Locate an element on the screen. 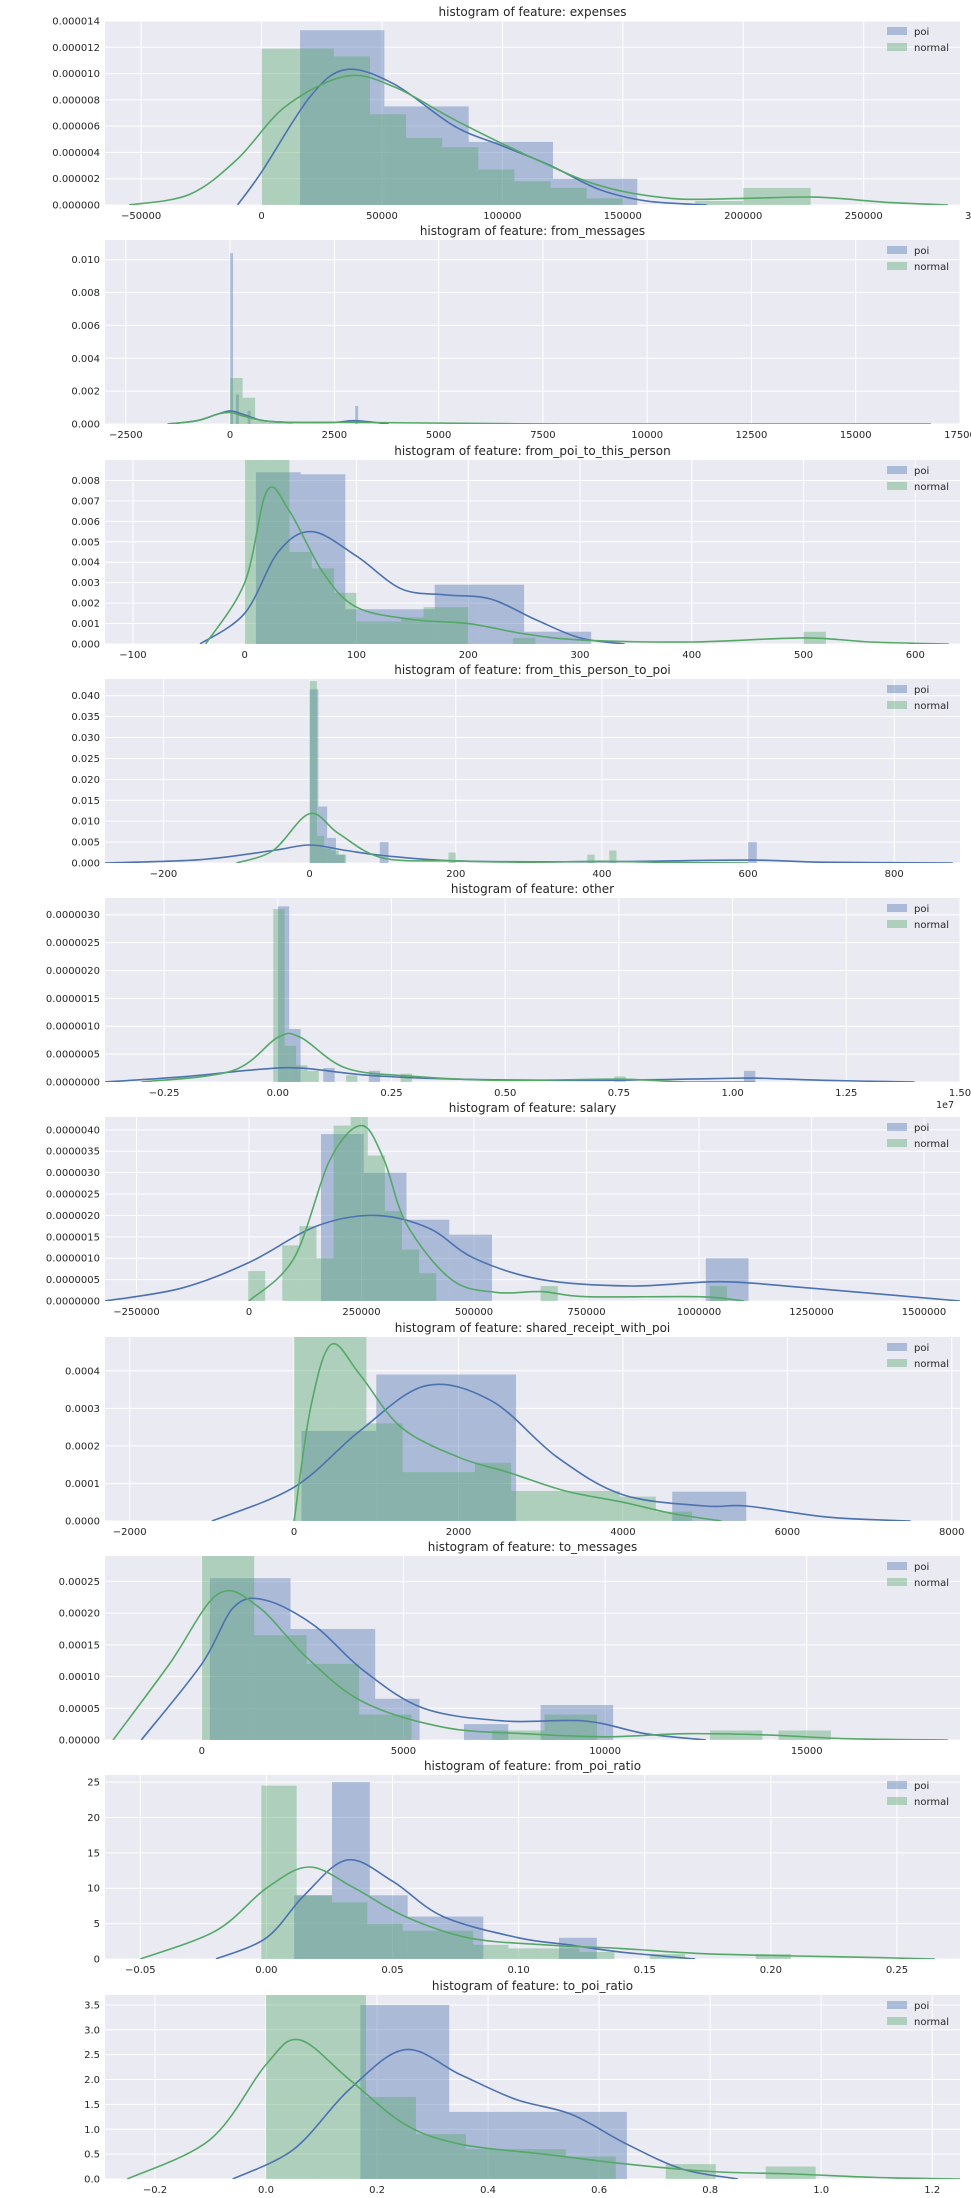 Image resolution: width=971 pixels, height=2198 pixels. y-tick-label: 0.0000035 is located at coordinates (73, 1152).